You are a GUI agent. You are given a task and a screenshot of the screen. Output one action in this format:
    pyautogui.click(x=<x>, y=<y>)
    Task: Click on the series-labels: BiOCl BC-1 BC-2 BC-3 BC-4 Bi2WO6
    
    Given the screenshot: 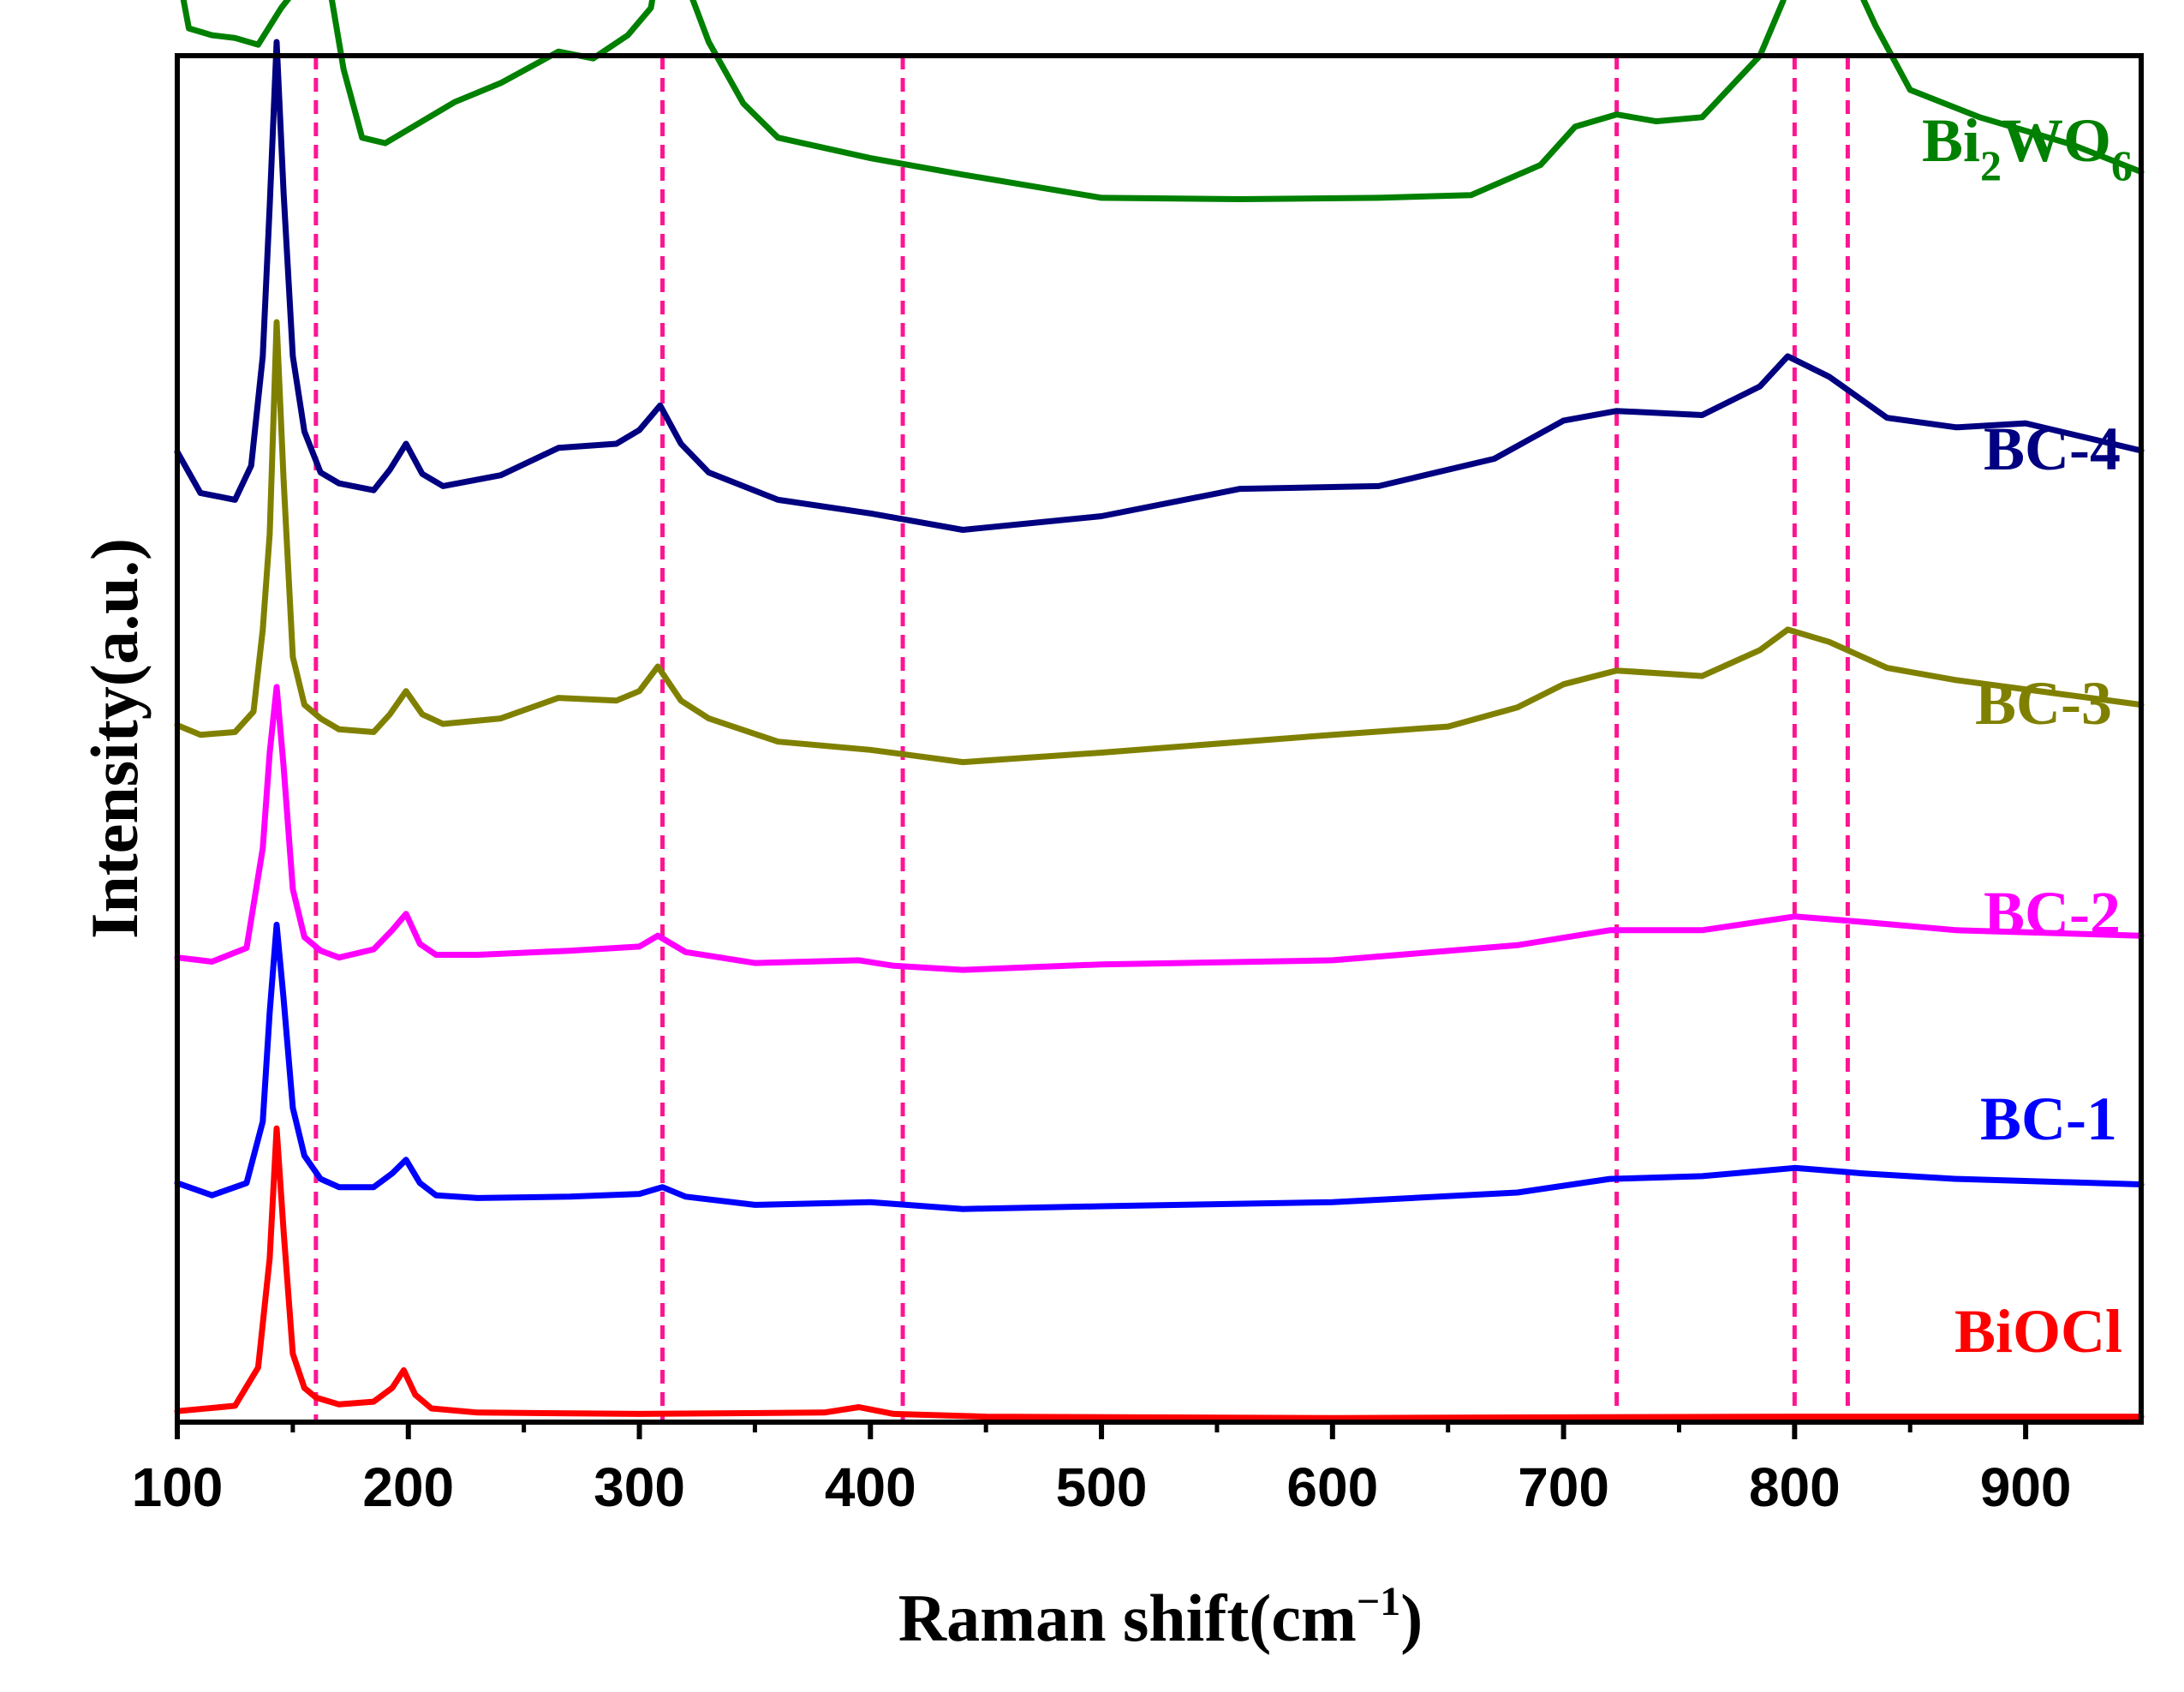 What is the action you would take?
    pyautogui.click(x=2027, y=736)
    